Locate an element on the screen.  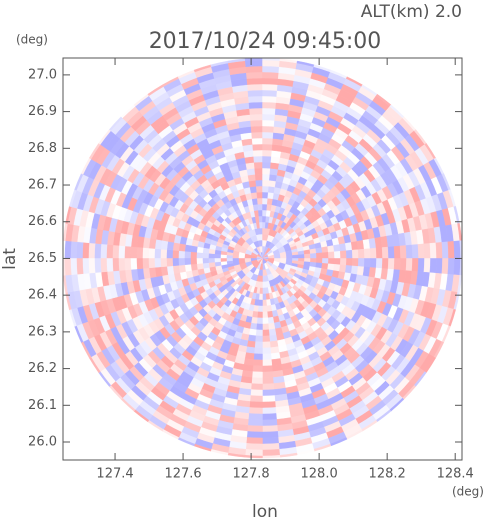
annotation: ALT(km) 2.0 is located at coordinates (411, 12).